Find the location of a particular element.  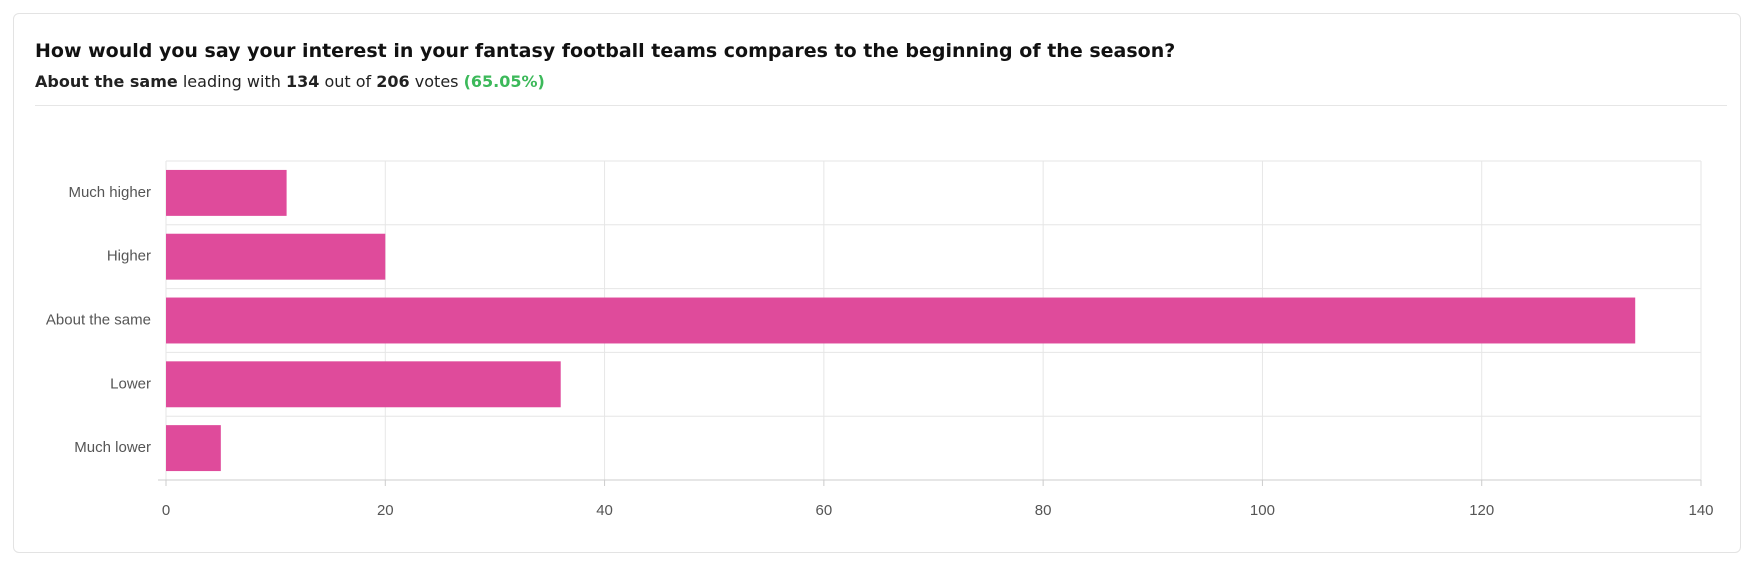

leader: About the same is located at coordinates (106, 81).